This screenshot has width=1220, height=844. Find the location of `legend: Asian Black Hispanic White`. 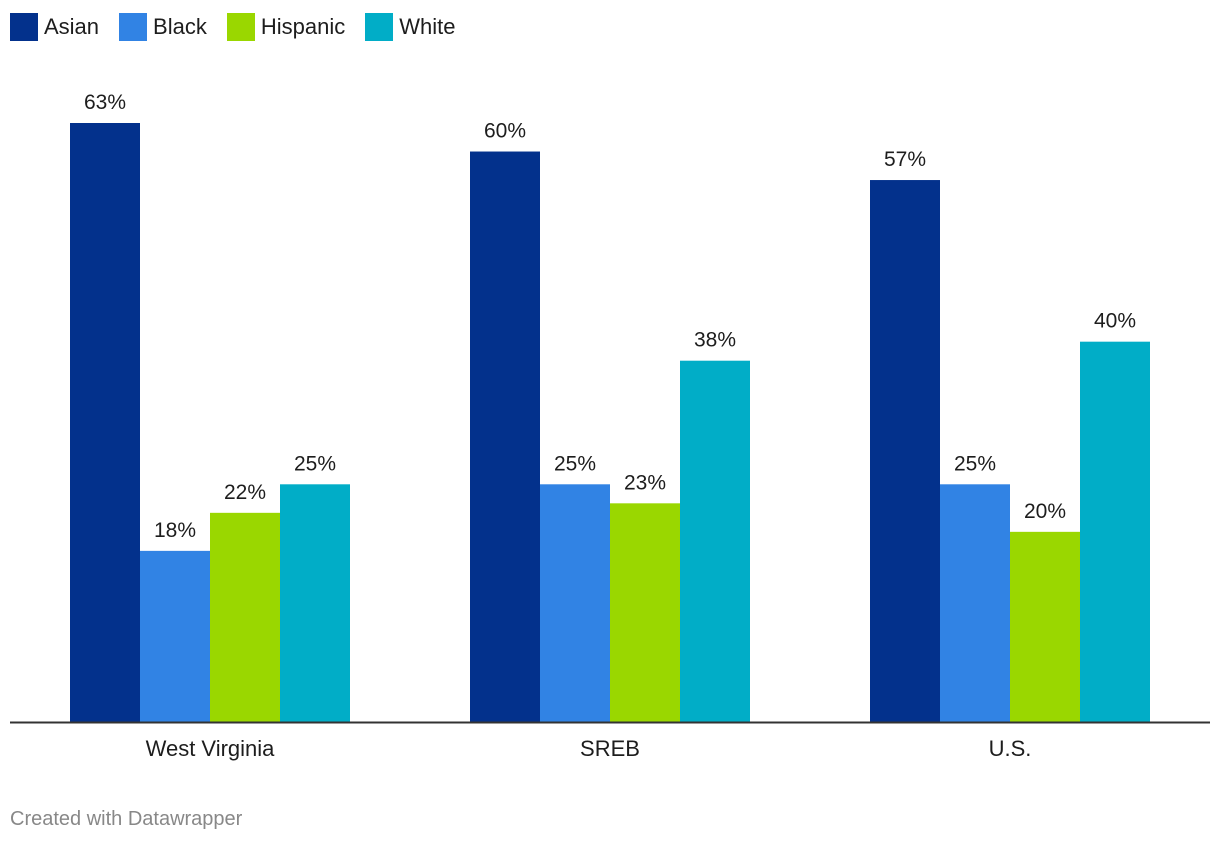

legend: Asian Black Hispanic White is located at coordinates (242, 27).